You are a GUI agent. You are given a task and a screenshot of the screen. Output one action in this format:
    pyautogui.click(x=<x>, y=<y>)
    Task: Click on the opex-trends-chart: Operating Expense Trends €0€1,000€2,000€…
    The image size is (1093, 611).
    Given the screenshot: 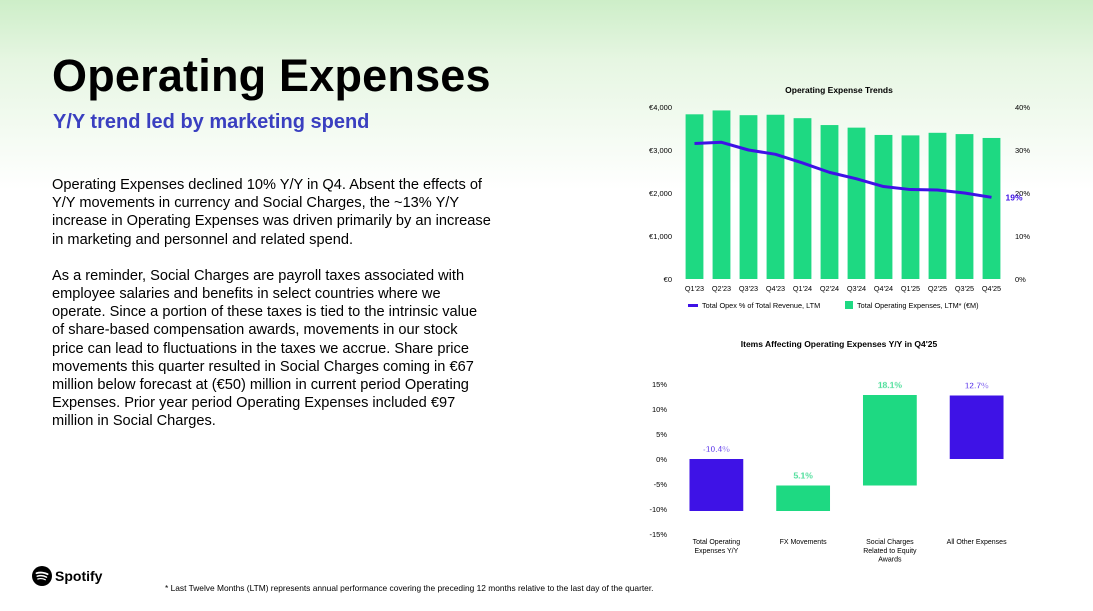 What is the action you would take?
    pyautogui.click(x=839, y=197)
    